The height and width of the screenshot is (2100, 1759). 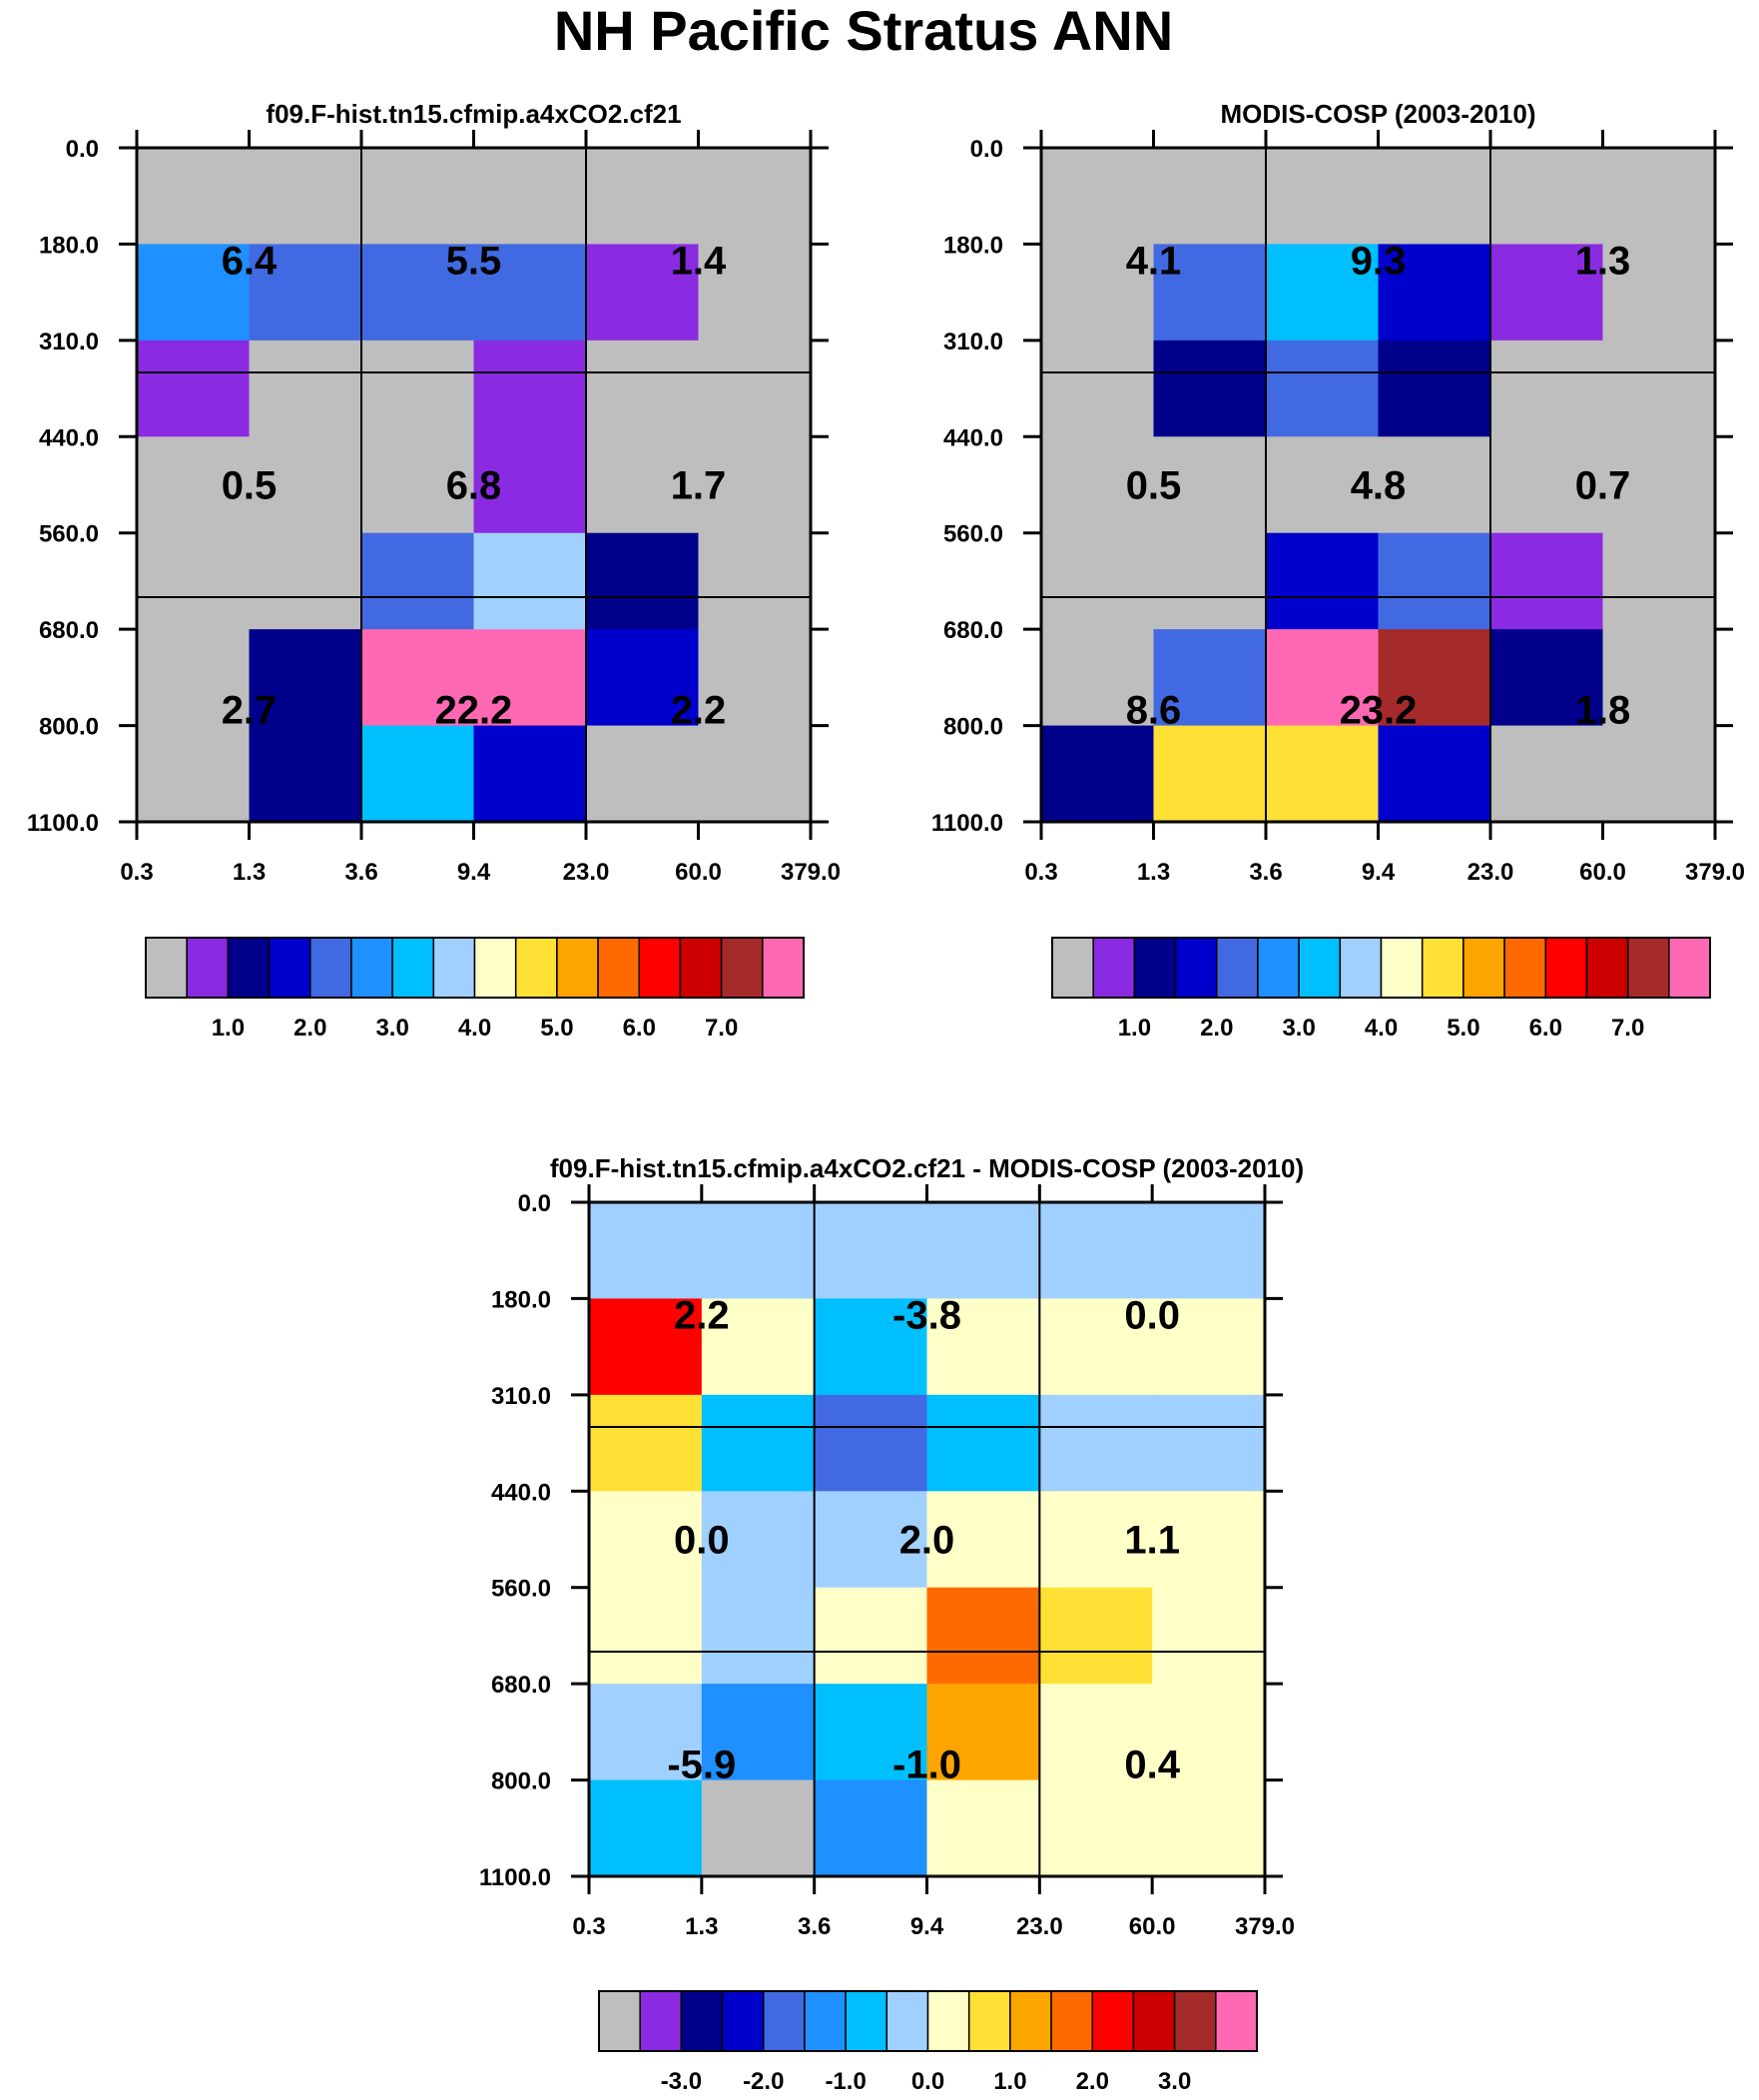 I want to click on box-value-label: 22.2, so click(x=474, y=711).